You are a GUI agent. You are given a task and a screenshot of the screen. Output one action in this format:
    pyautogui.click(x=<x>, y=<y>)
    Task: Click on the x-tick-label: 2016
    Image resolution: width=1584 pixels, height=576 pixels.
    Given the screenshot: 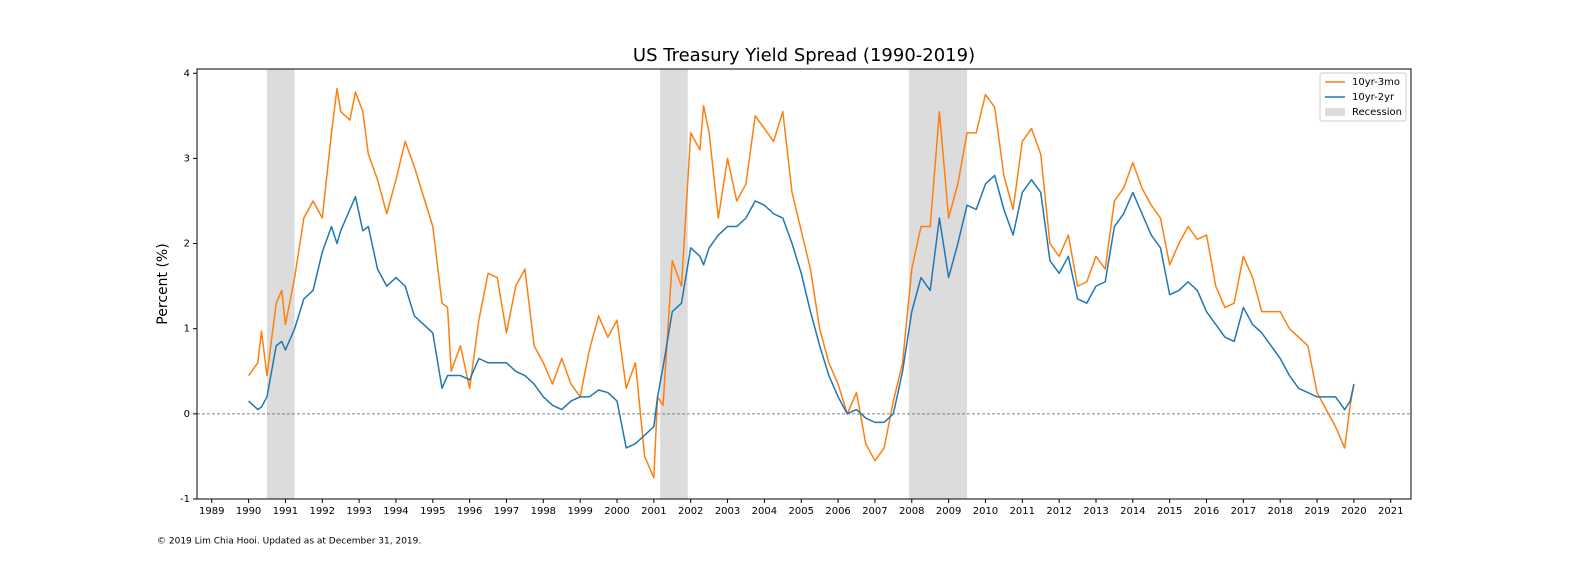 What is the action you would take?
    pyautogui.click(x=1206, y=511)
    